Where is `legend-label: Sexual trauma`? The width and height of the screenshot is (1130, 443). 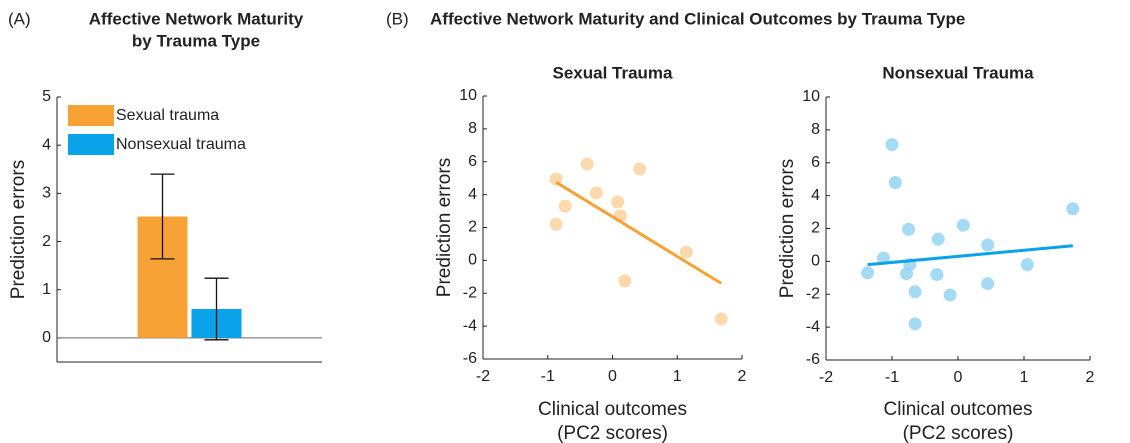 legend-label: Sexual trauma is located at coordinates (167, 115).